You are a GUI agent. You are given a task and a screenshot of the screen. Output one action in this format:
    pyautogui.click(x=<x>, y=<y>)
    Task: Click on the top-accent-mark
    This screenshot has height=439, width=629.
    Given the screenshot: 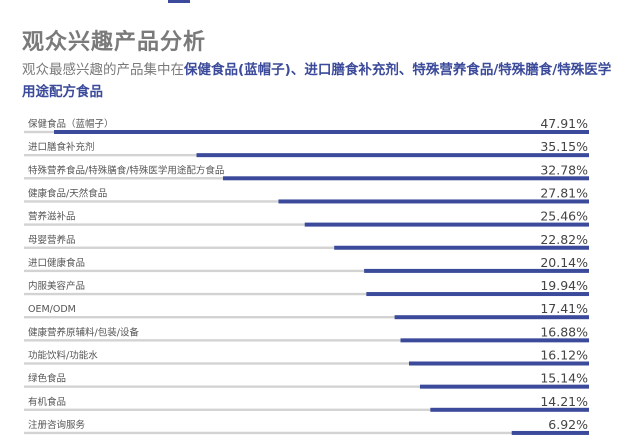 What is the action you would take?
    pyautogui.click(x=179, y=1)
    